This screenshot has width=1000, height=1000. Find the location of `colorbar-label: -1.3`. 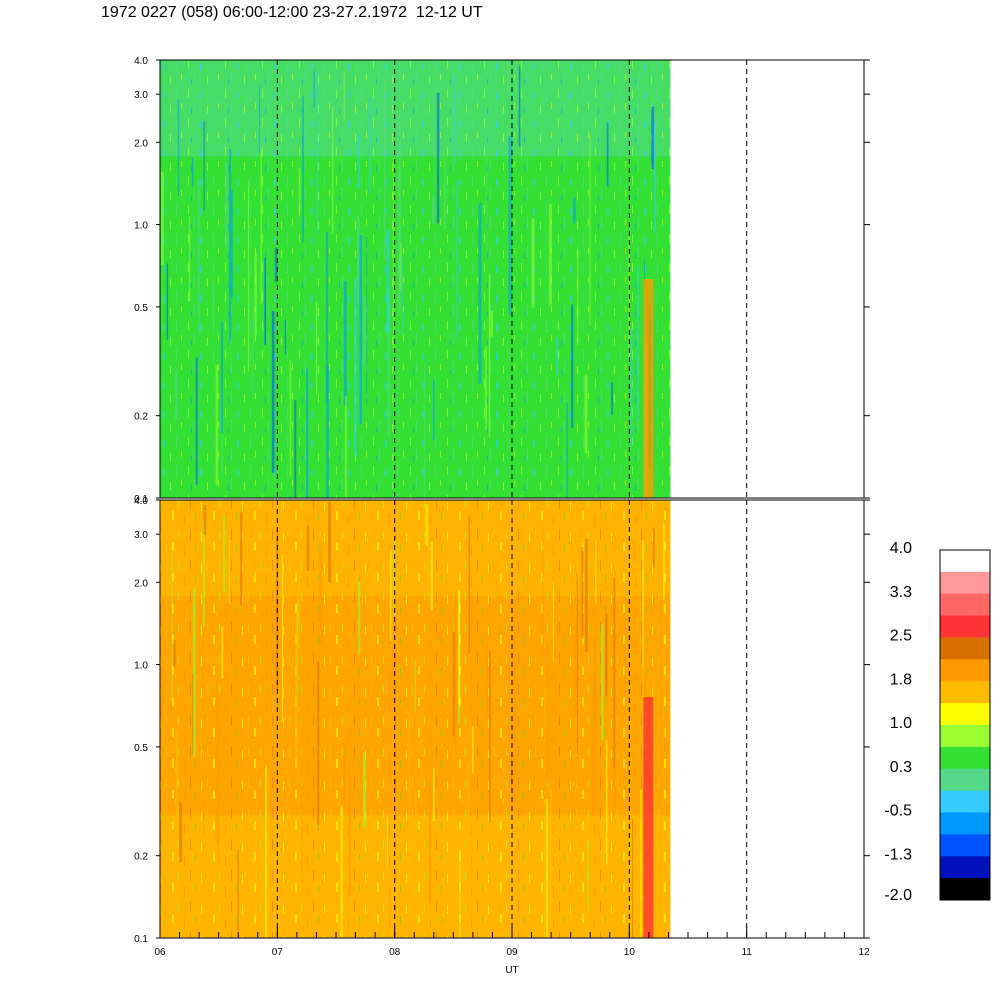

colorbar-label: -1.3 is located at coordinates (898, 854).